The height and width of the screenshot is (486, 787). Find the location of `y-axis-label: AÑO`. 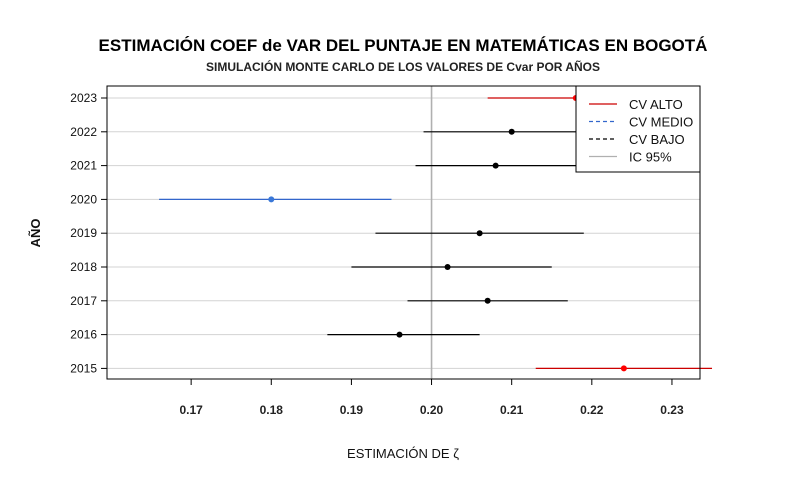

y-axis-label: AÑO is located at coordinates (35, 233).